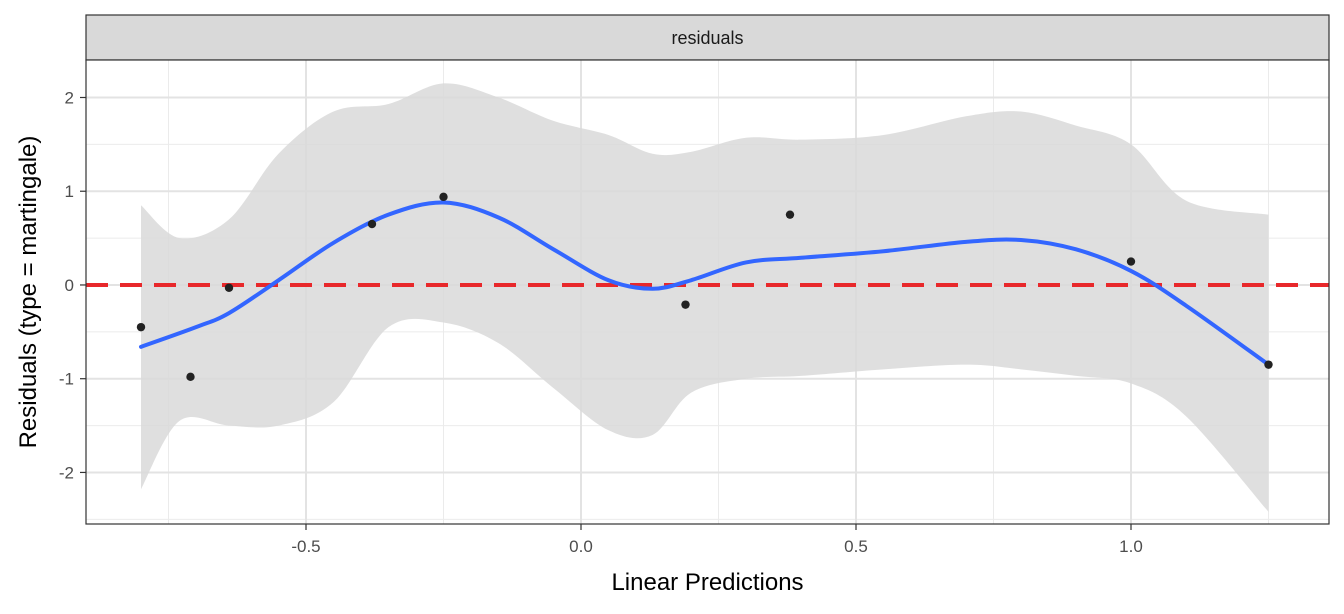  Describe the element at coordinates (66, 472) in the screenshot. I see `y-tick-label: -2` at that location.